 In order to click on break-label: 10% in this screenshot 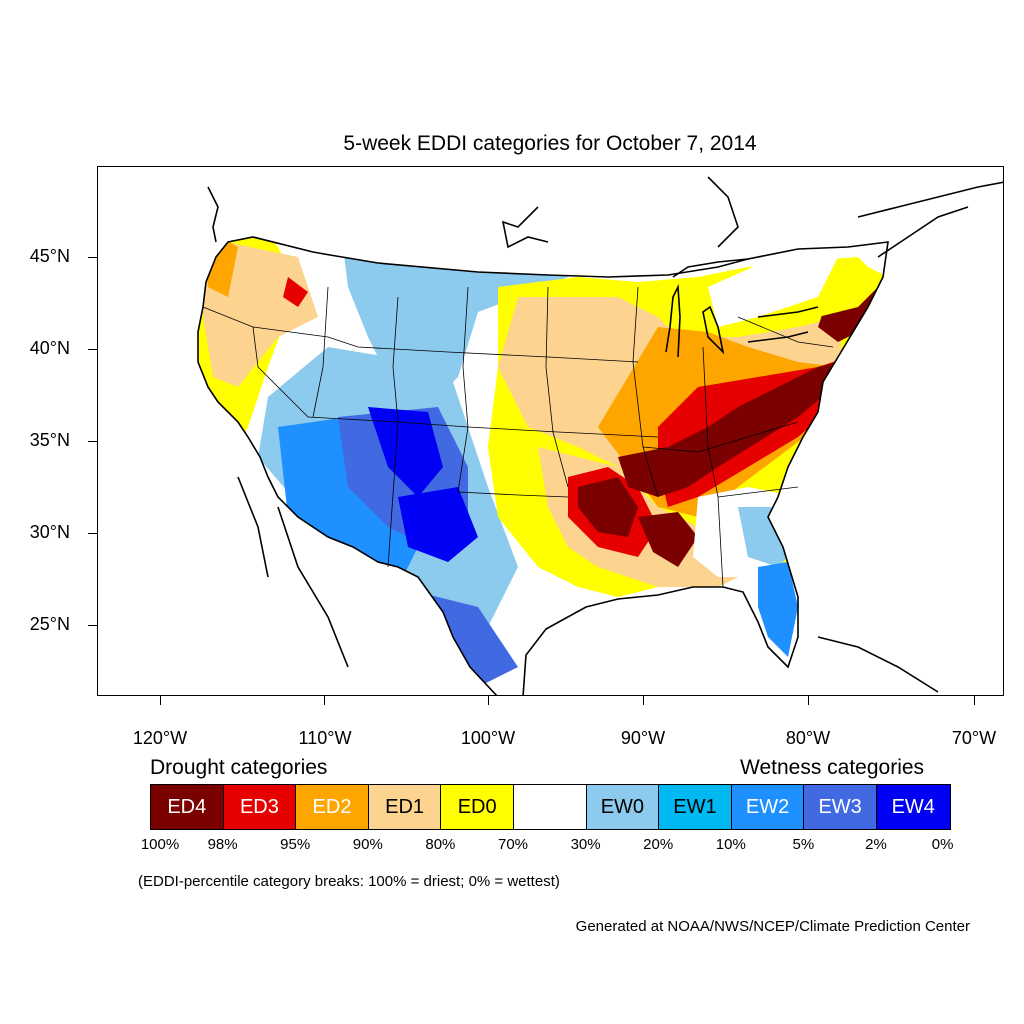, I will do `click(730, 844)`.